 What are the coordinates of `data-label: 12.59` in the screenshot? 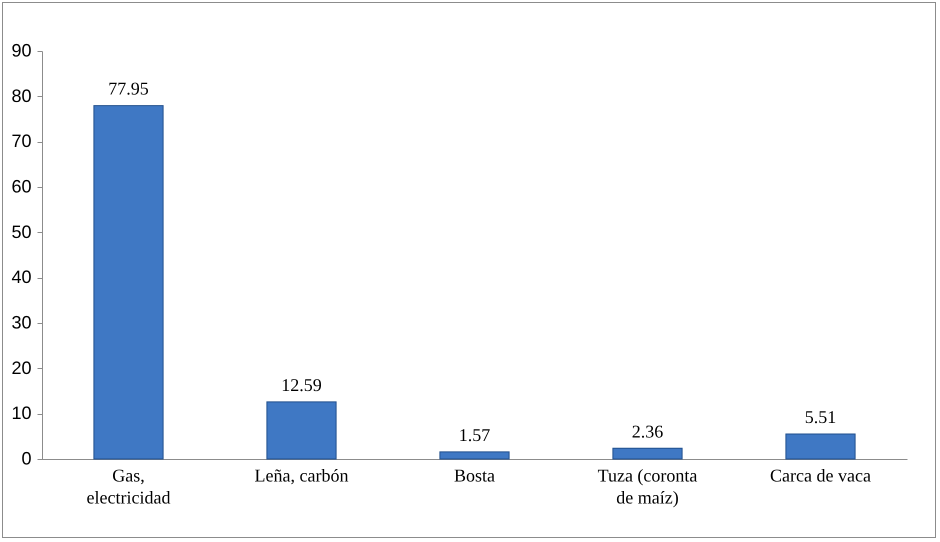 It's located at (301, 384).